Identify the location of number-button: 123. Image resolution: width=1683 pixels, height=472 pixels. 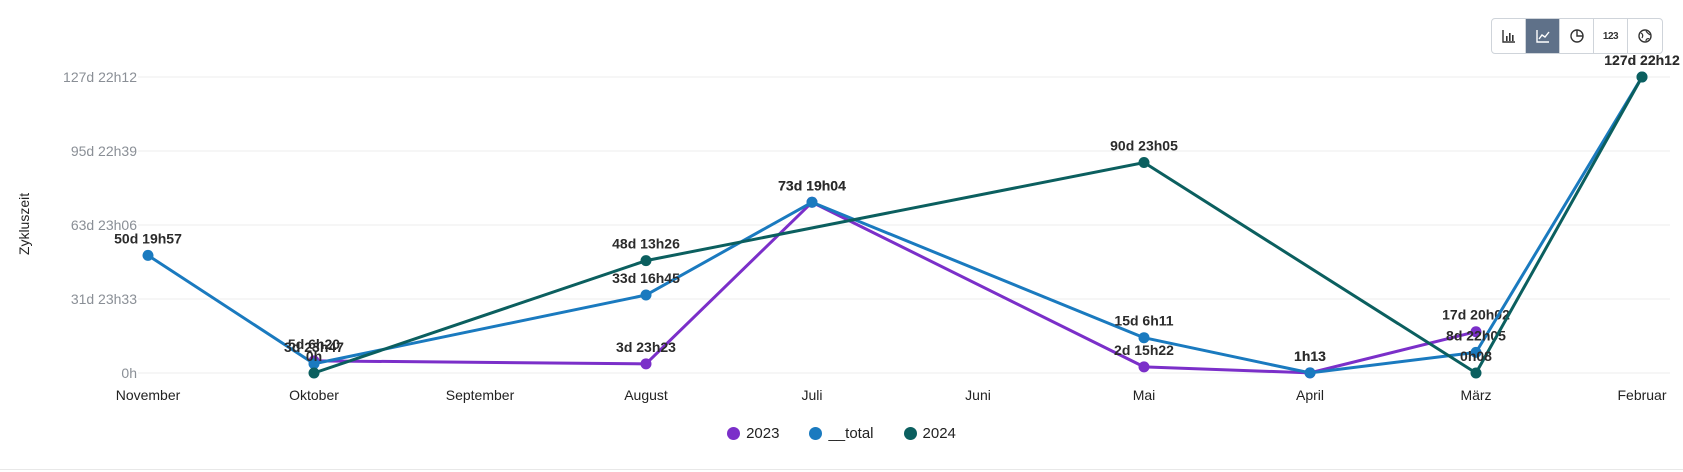
(1611, 36).